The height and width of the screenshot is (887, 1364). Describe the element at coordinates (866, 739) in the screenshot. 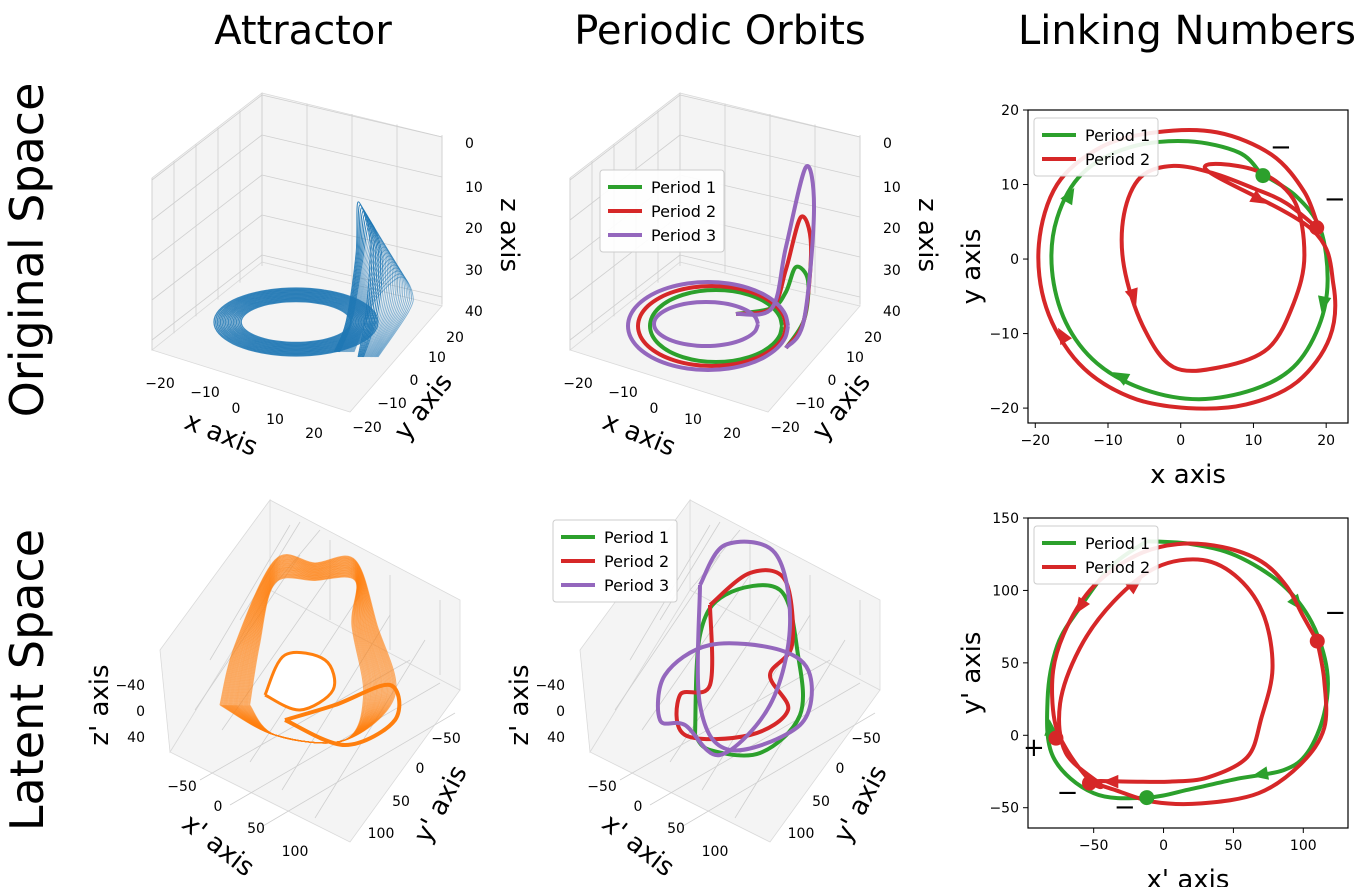

I see `latent-orbits-ytick-0: −50` at that location.